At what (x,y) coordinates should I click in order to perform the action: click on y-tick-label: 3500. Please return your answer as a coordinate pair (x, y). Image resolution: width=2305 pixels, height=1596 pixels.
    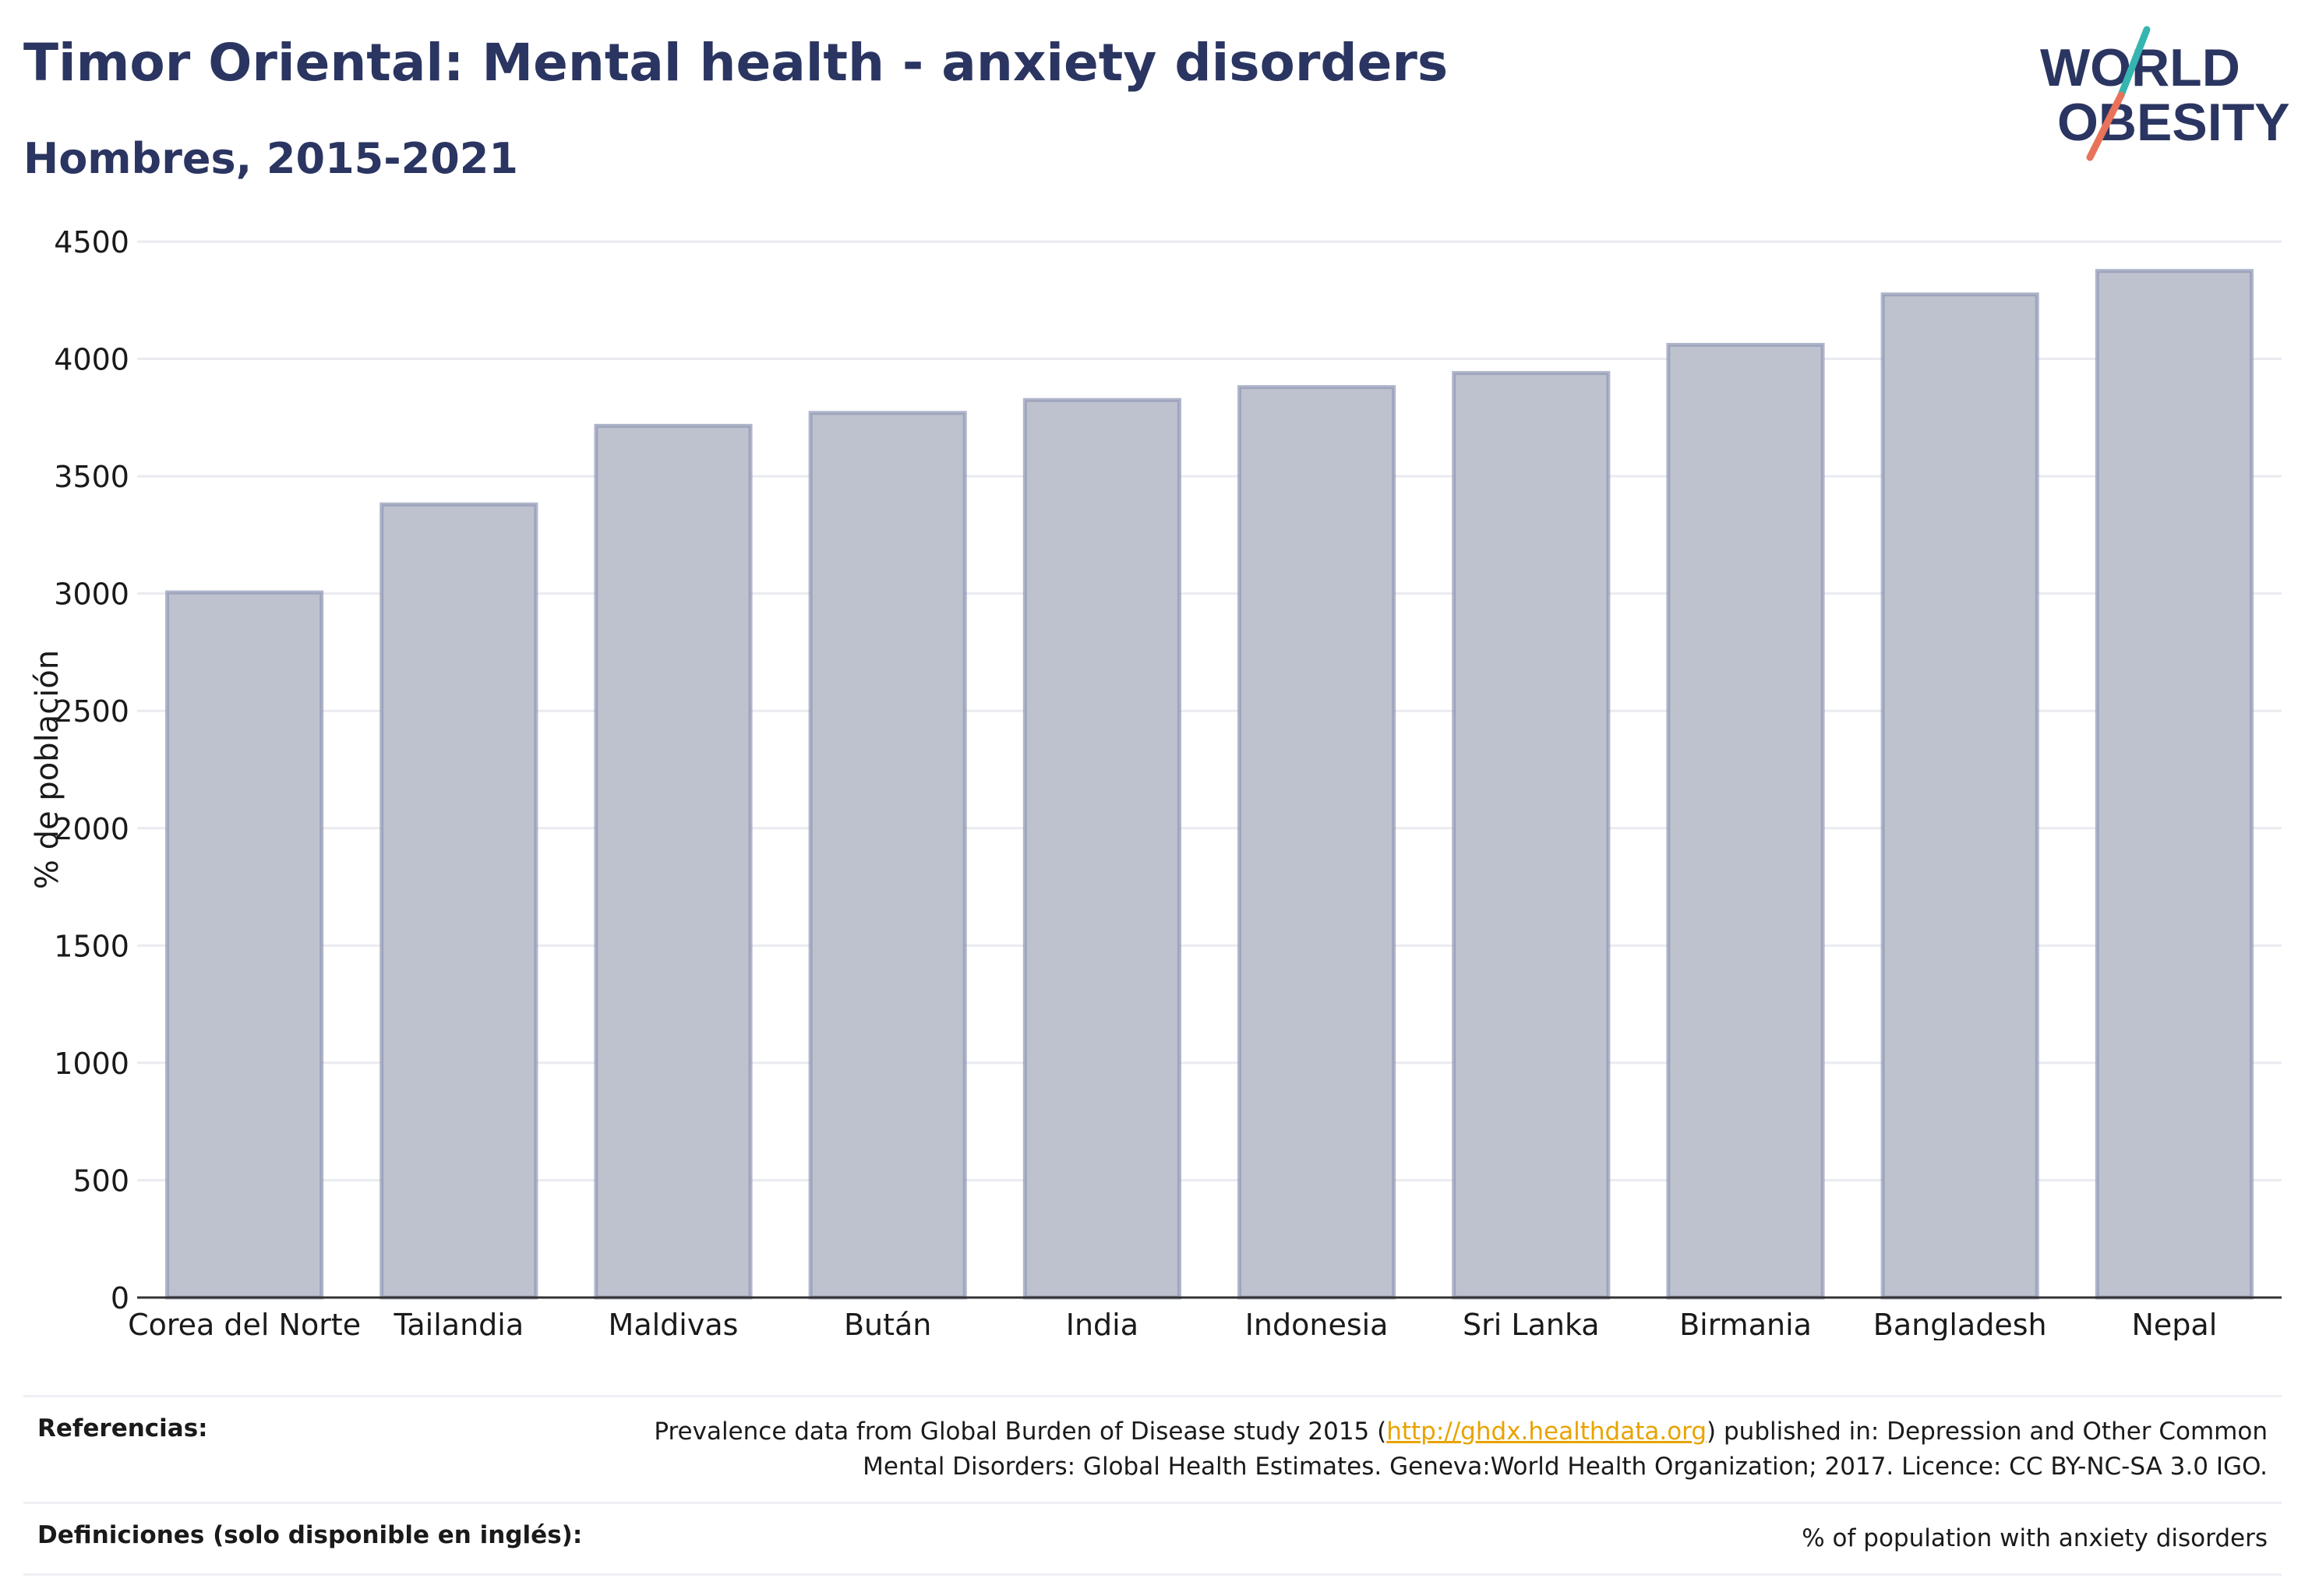
    Looking at the image, I should click on (91, 477).